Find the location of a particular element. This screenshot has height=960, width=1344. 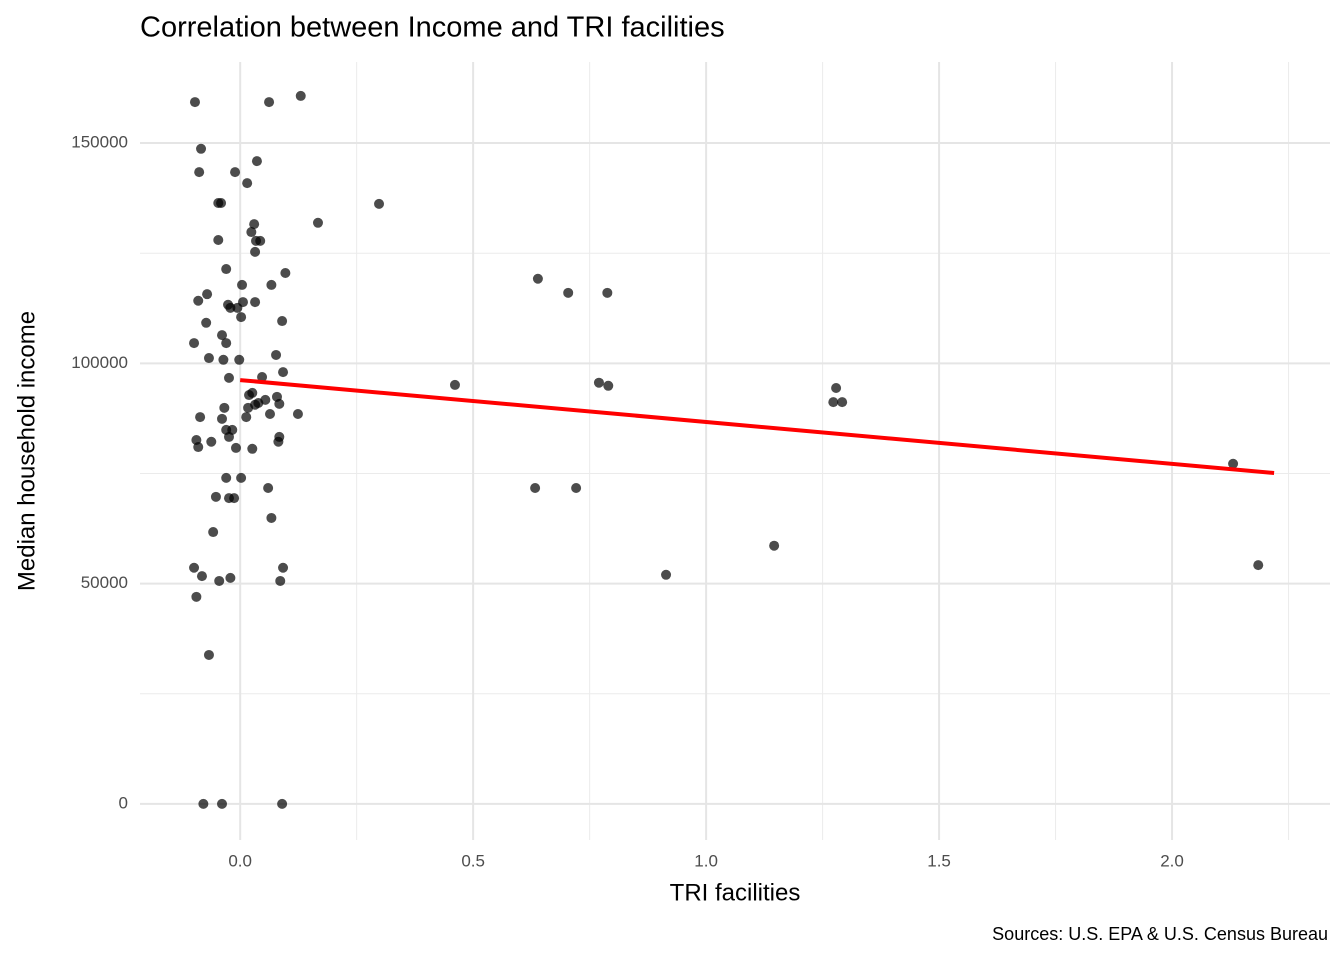

y-tick-label: 100000 is located at coordinates (99, 362).